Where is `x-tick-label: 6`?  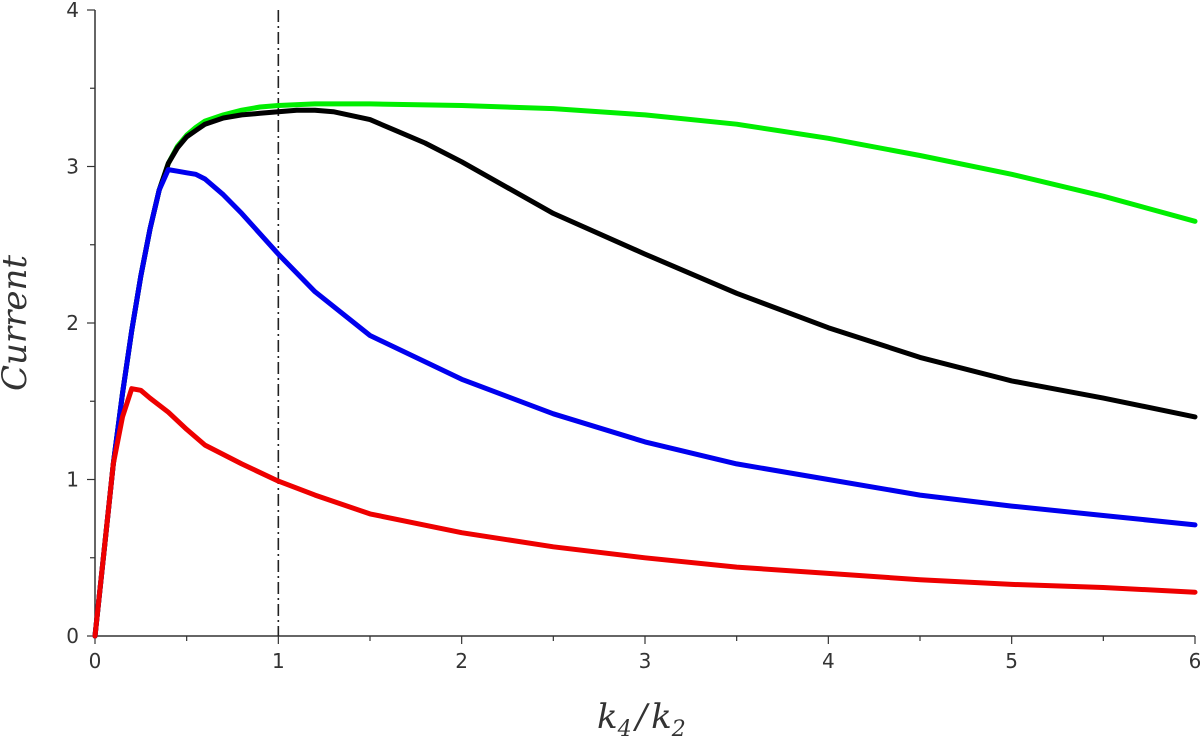 x-tick-label: 6 is located at coordinates (1194, 661).